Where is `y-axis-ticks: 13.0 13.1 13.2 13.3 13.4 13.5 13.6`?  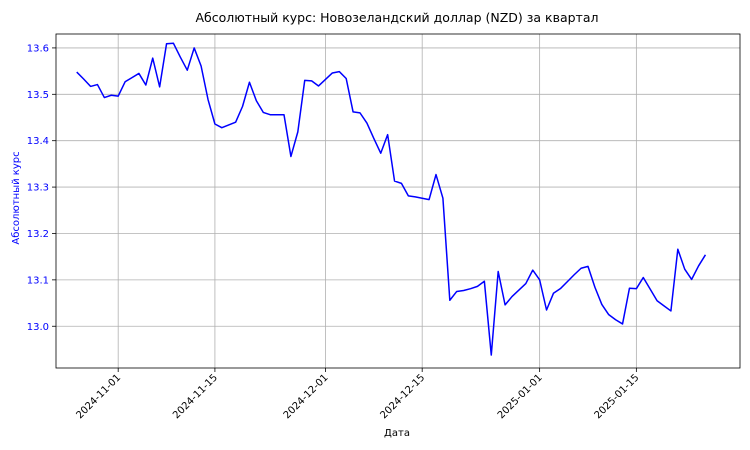
y-axis-ticks: 13.0 13.1 13.2 13.3 13.4 13.5 13.6 is located at coordinates (41, 188).